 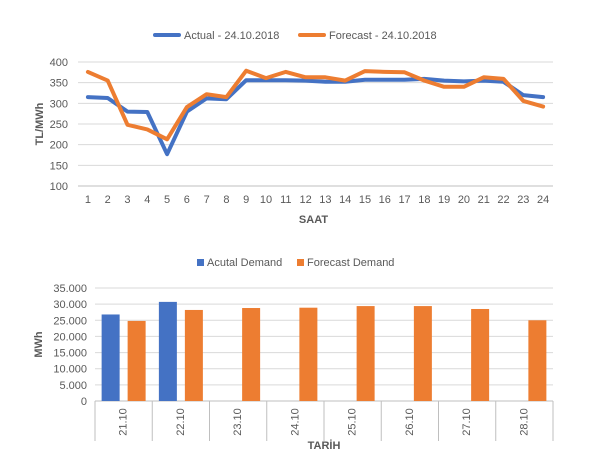 What do you see at coordinates (324, 445) in the screenshot?
I see `x-axis-title: TARİH` at bounding box center [324, 445].